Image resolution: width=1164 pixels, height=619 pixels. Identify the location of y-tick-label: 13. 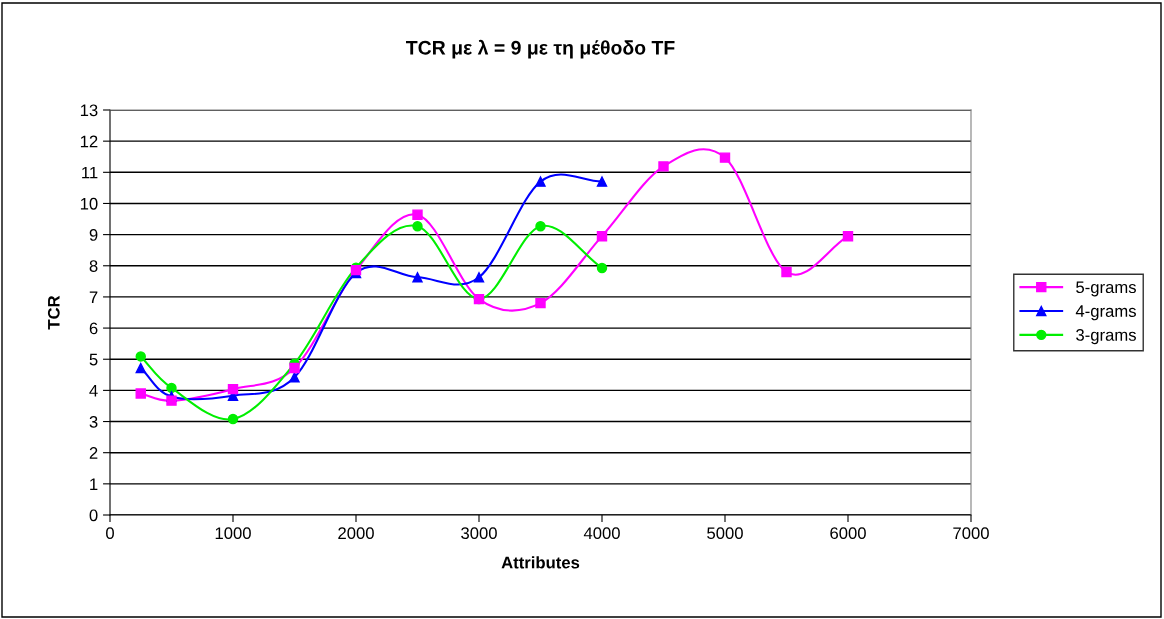
(89, 110).